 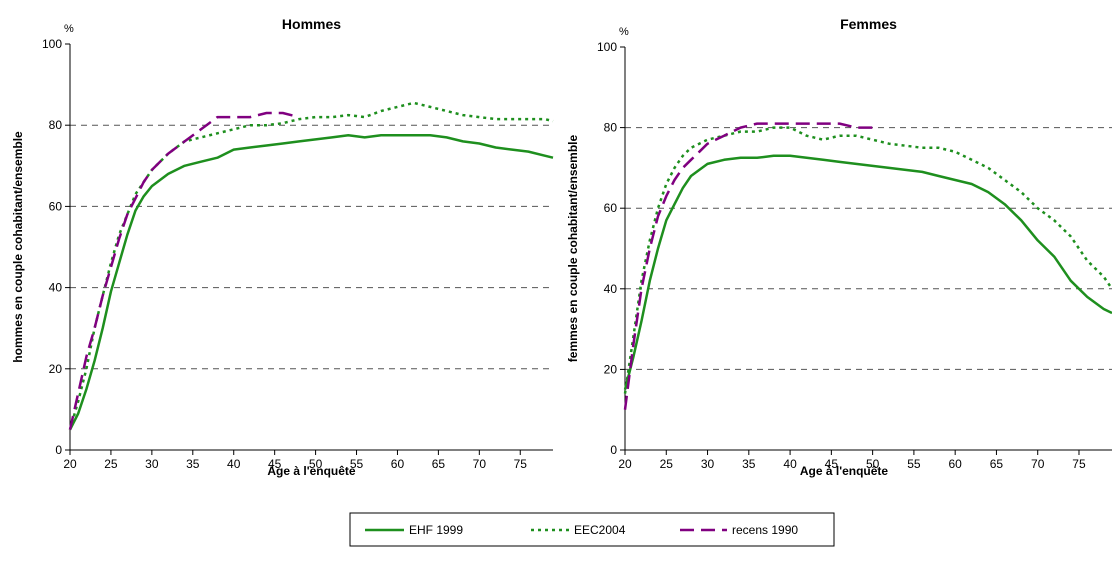 What do you see at coordinates (765, 530) in the screenshot?
I see `legend-label: recens 1990` at bounding box center [765, 530].